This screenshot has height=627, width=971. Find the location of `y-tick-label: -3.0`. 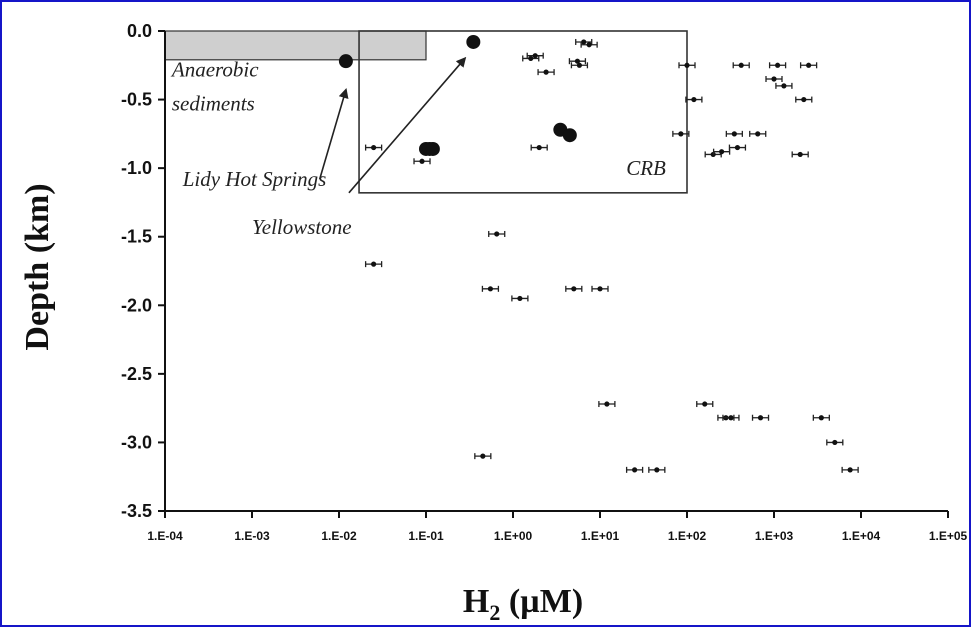

y-tick-label: -3.0 is located at coordinates (136, 442).